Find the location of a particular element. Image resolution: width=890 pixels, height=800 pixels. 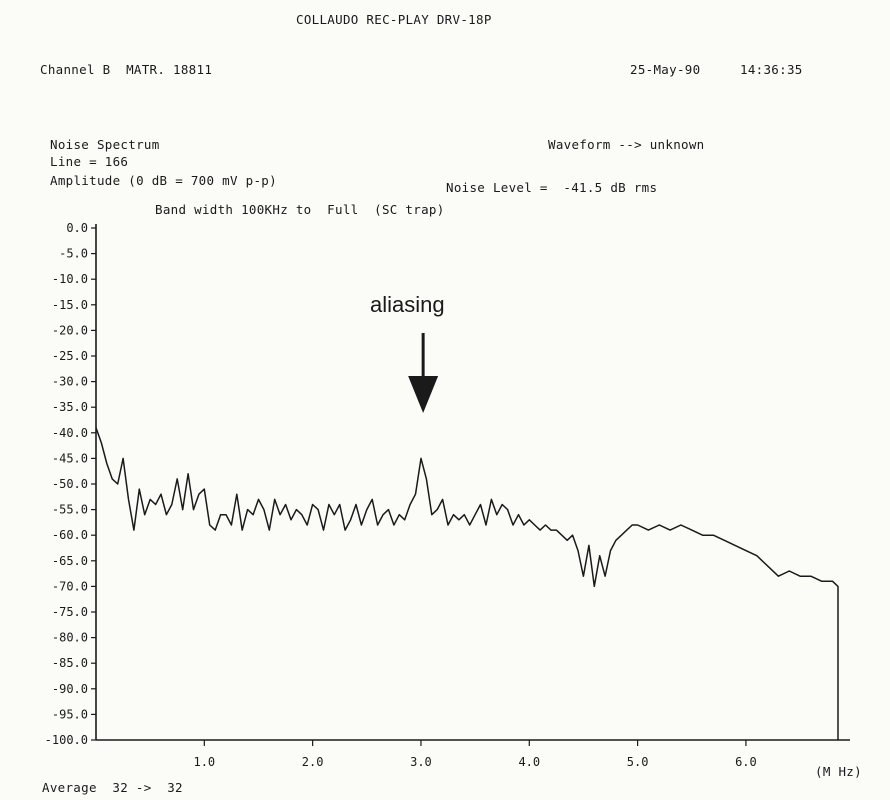

noise-level: Noise Level = -41.5 dB rms is located at coordinates (552, 187).